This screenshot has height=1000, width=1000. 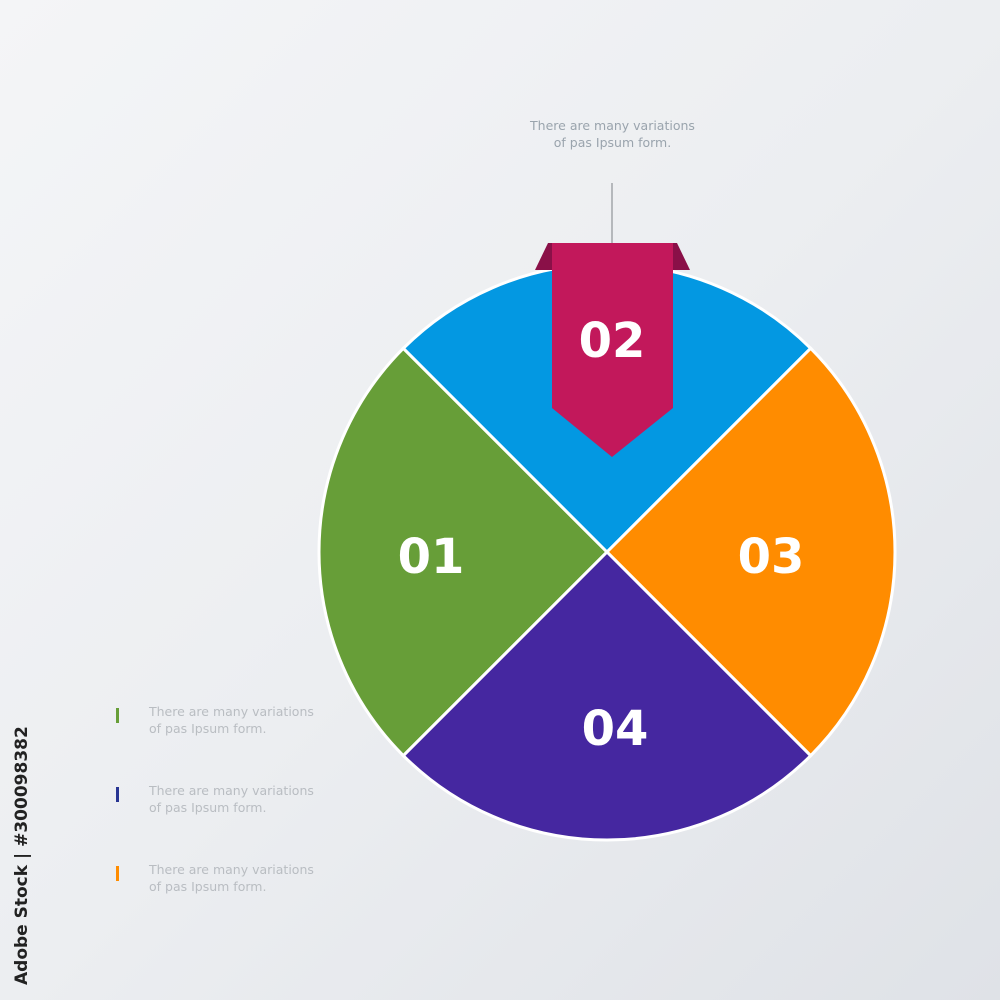 What do you see at coordinates (612, 341) in the screenshot?
I see `ribbon-label: 02` at bounding box center [612, 341].